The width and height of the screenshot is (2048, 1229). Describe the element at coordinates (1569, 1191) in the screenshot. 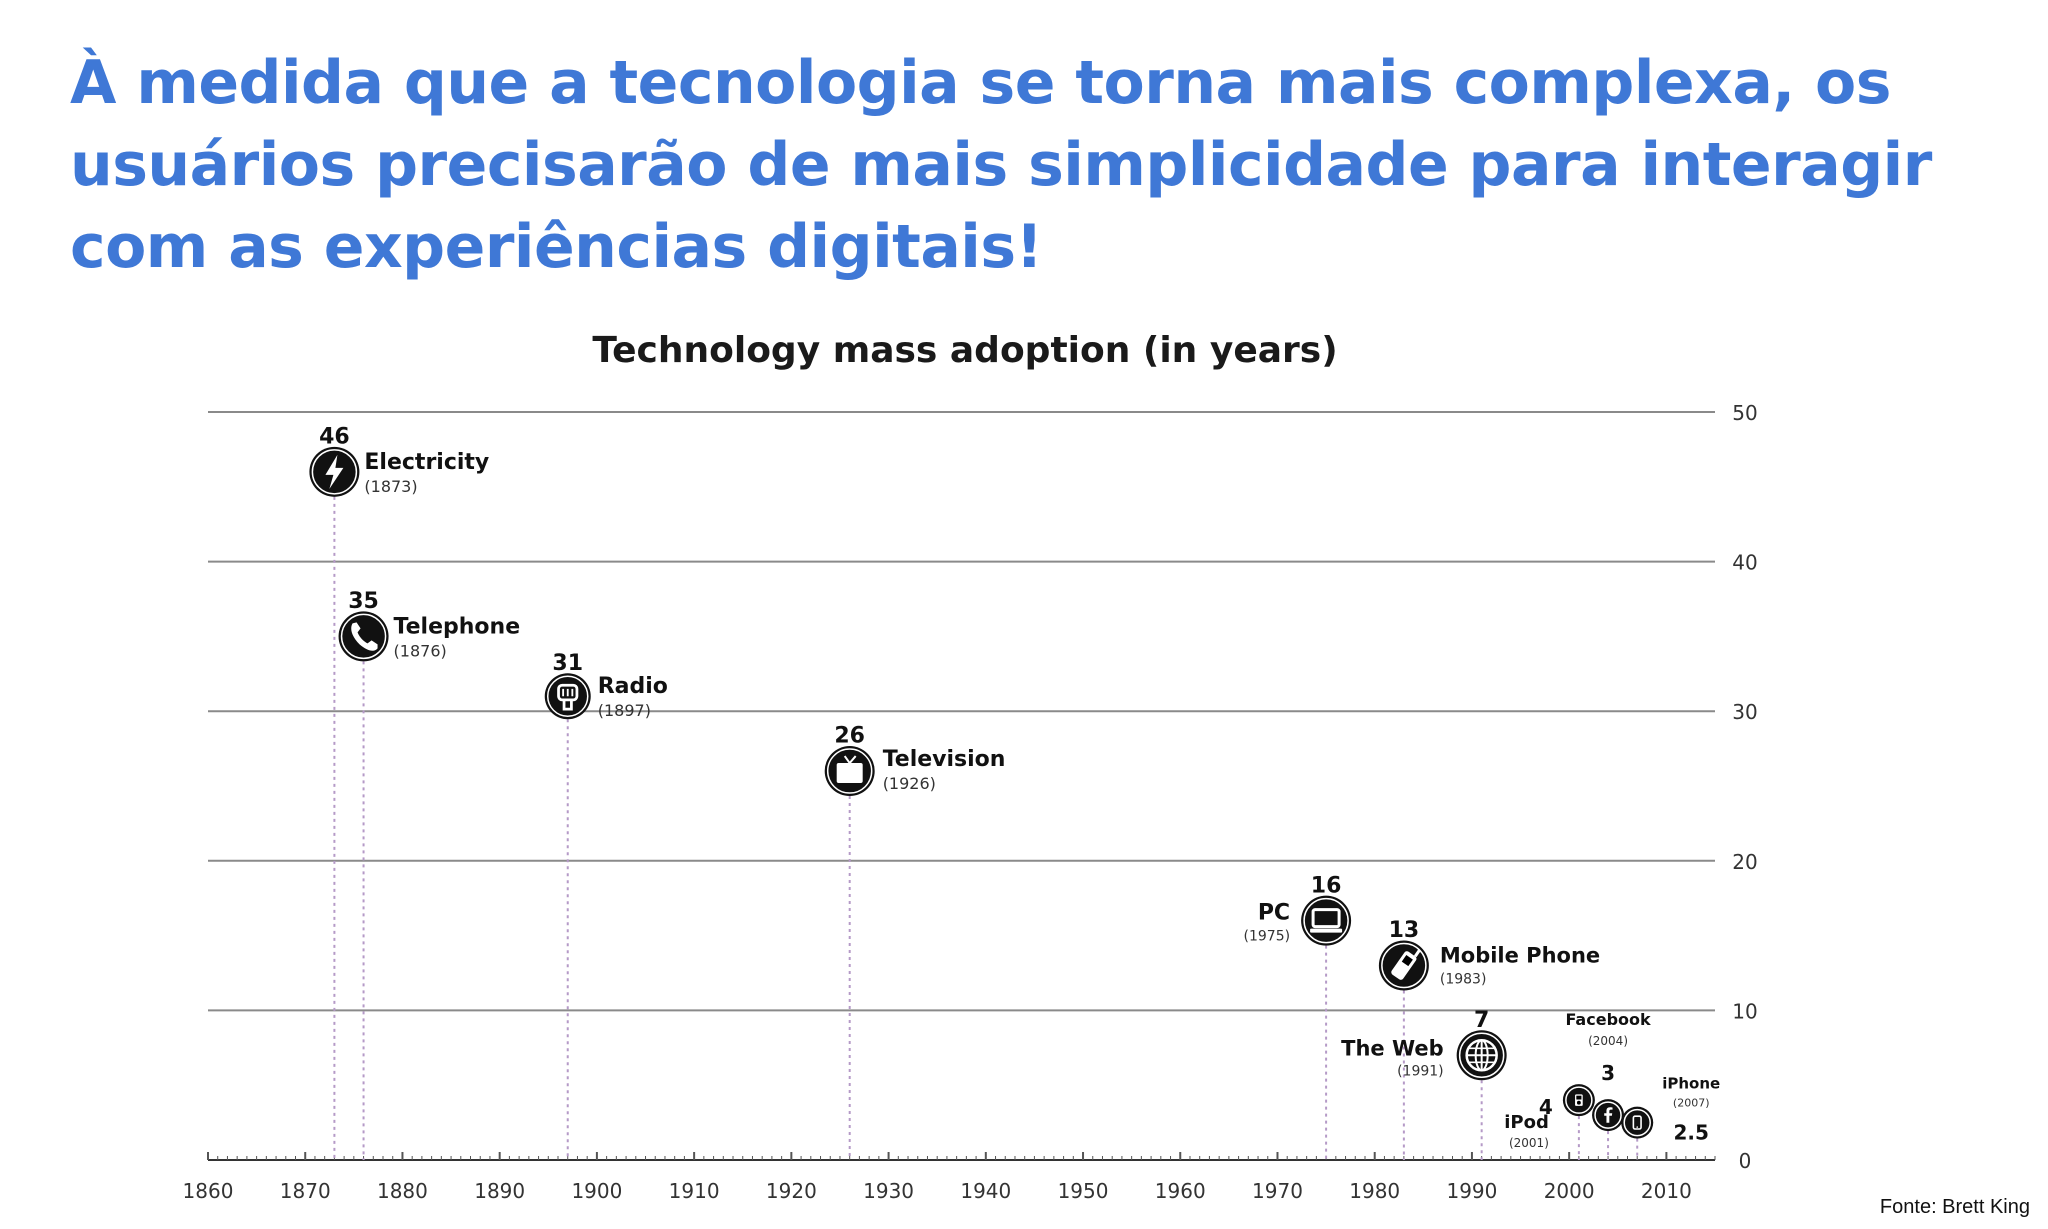

I see `x-tick-label: 2000` at that location.